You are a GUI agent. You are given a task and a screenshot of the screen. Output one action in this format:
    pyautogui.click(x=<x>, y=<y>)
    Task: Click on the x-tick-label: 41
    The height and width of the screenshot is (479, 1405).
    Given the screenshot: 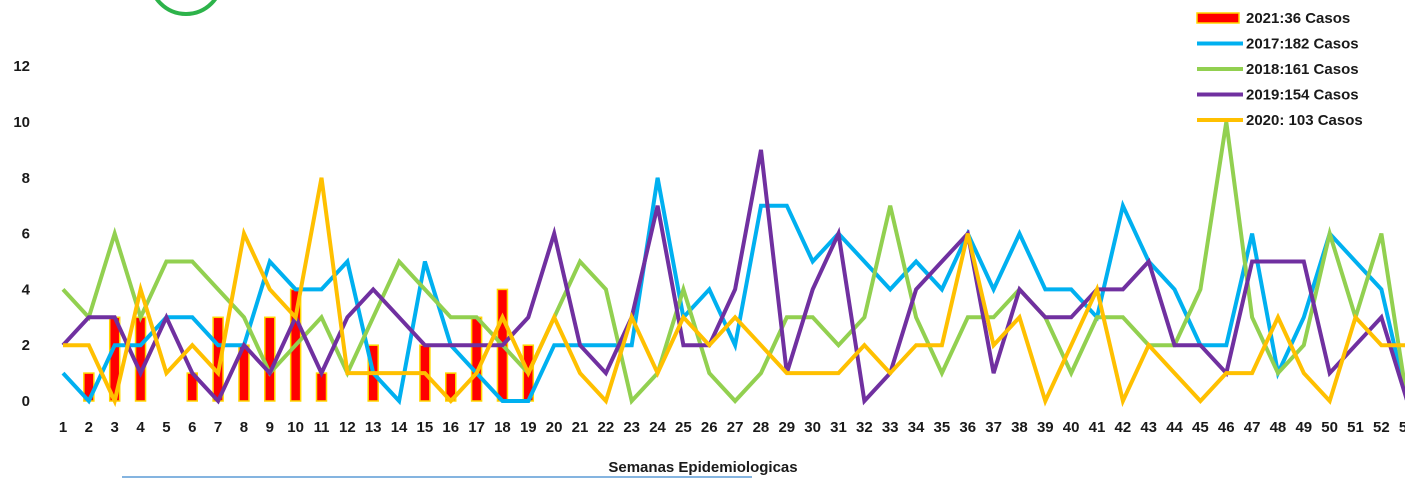 What is the action you would take?
    pyautogui.click(x=1097, y=427)
    